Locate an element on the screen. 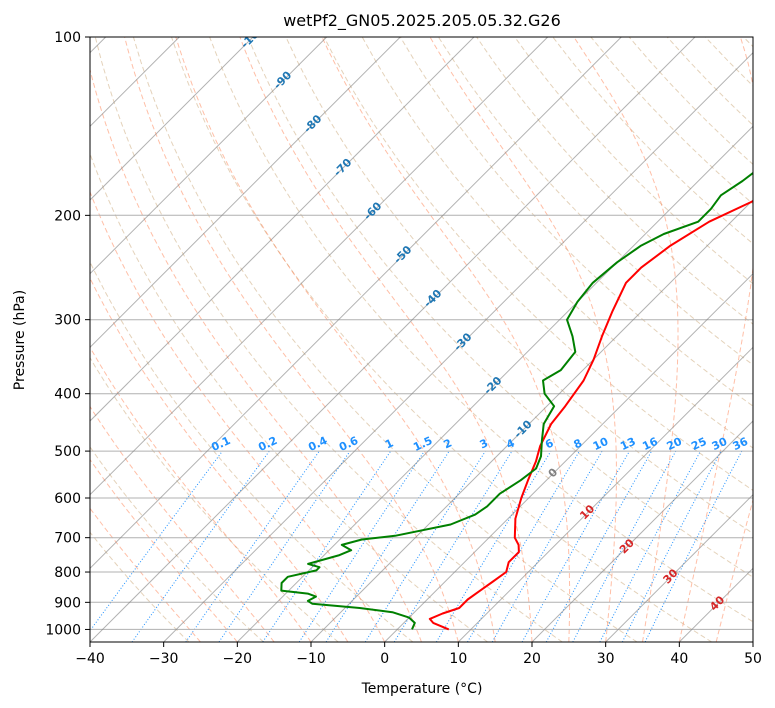 The image size is (775, 708). y-tick-label: 300 is located at coordinates (67, 321).